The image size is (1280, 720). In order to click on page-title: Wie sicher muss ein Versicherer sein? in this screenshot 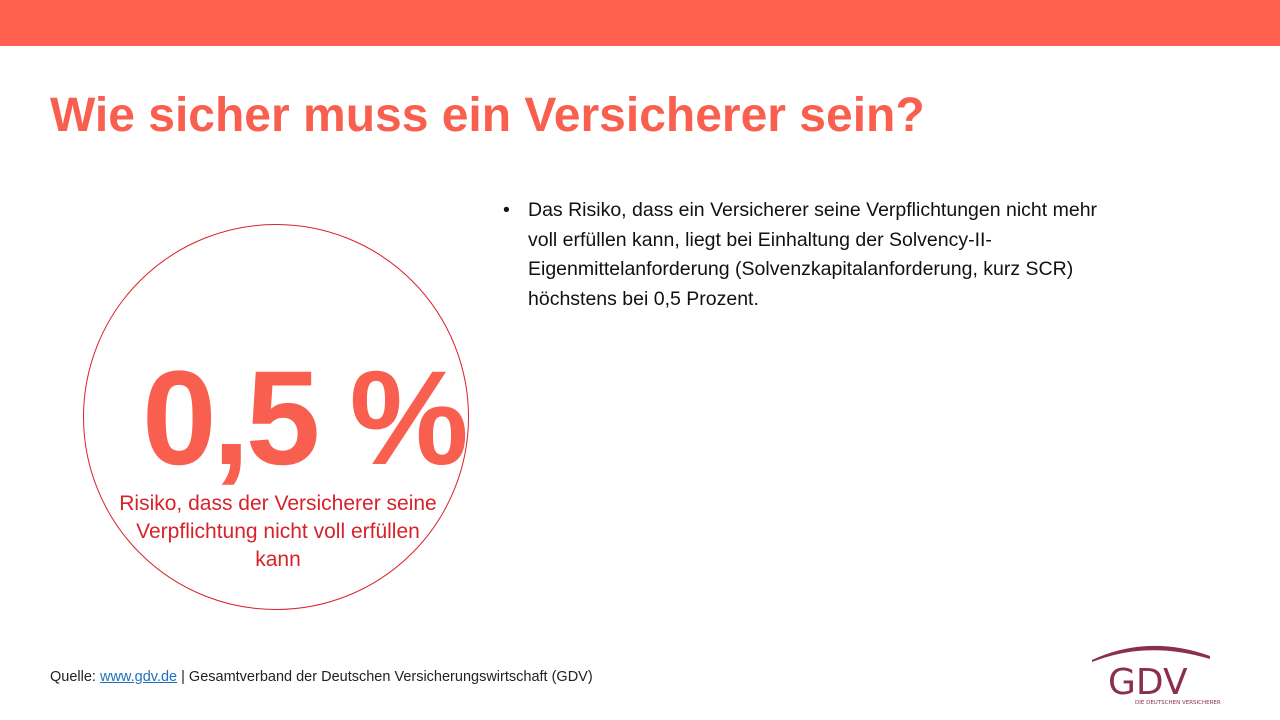, I will do `click(487, 115)`.